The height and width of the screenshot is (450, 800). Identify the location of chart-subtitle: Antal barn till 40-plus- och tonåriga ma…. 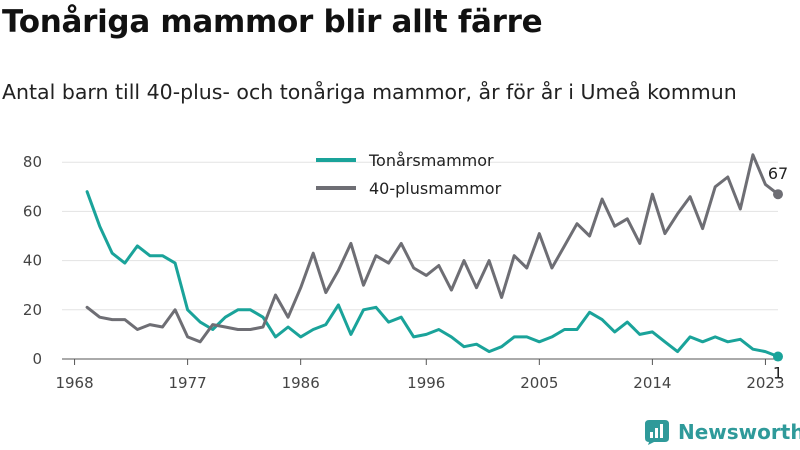
(369, 92).